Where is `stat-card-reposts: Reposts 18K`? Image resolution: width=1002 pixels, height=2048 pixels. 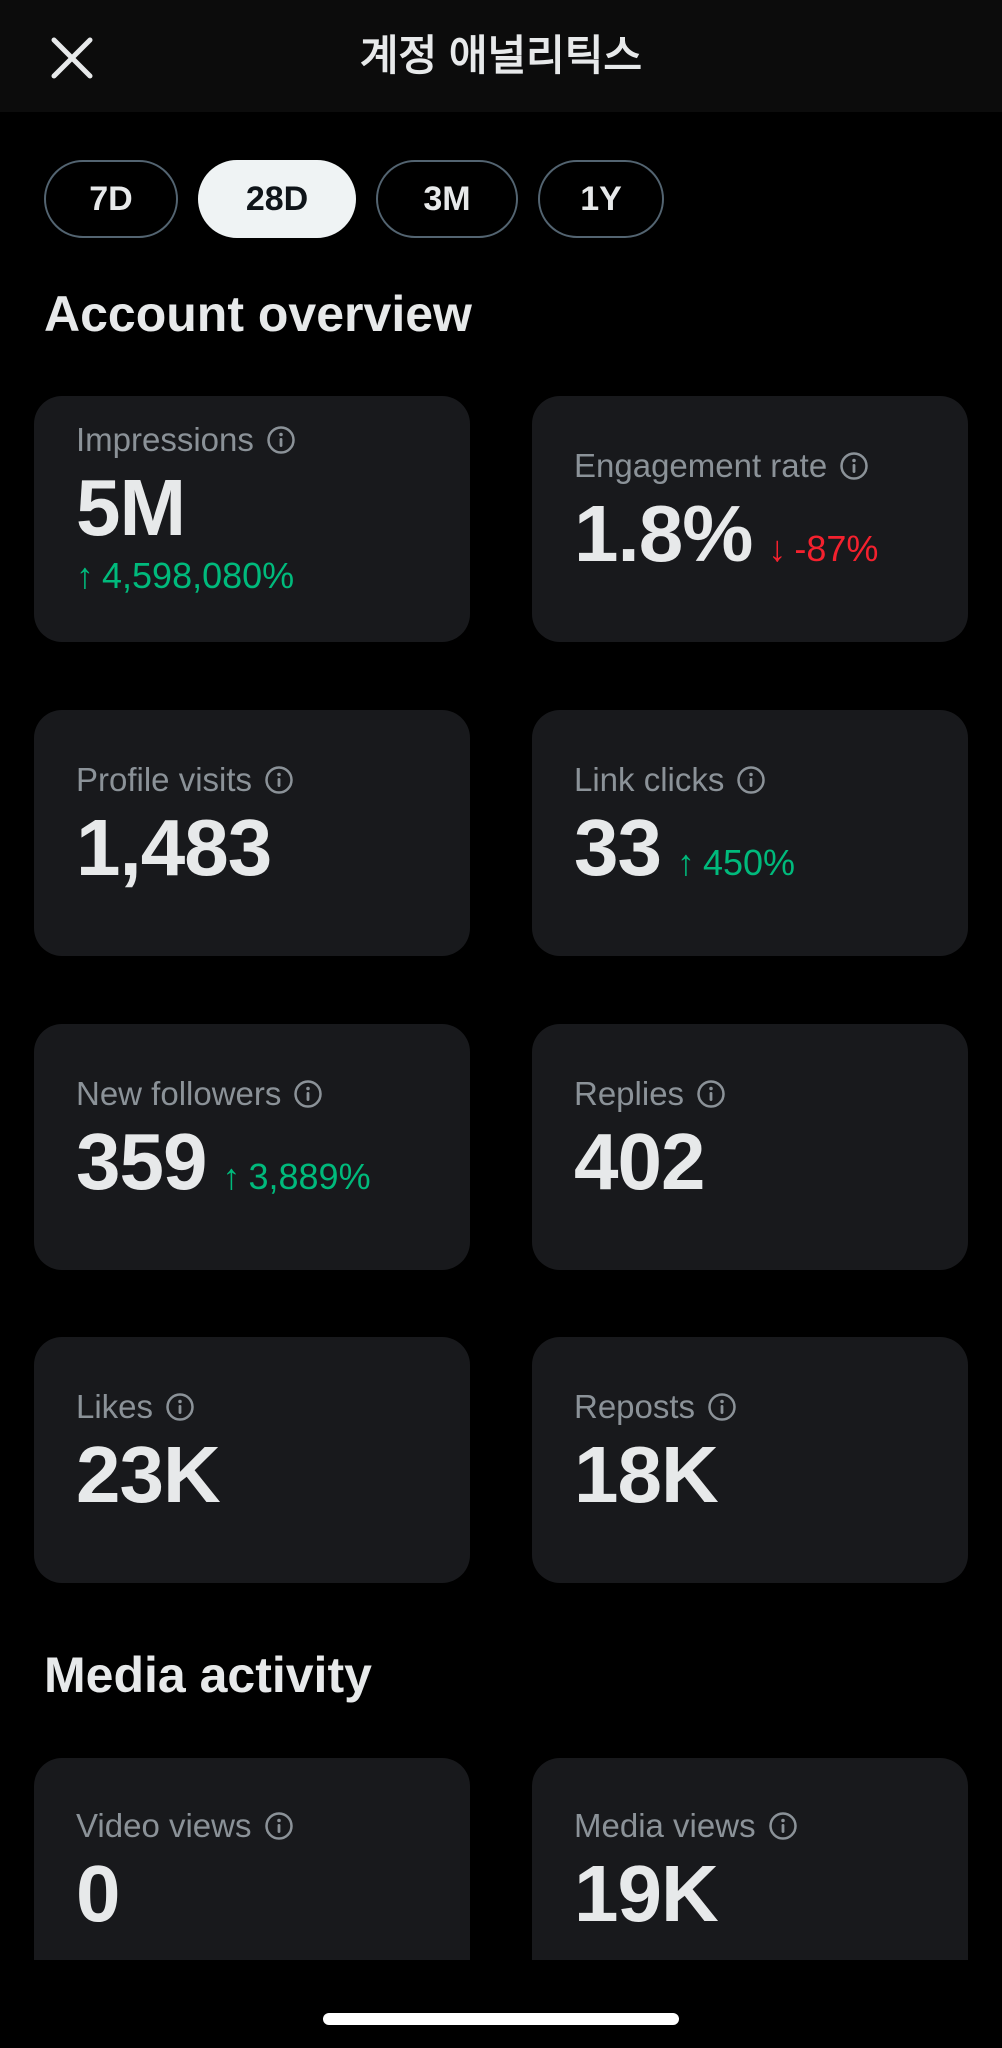
stat-card-reposts: Reposts 18K is located at coordinates (750, 1460).